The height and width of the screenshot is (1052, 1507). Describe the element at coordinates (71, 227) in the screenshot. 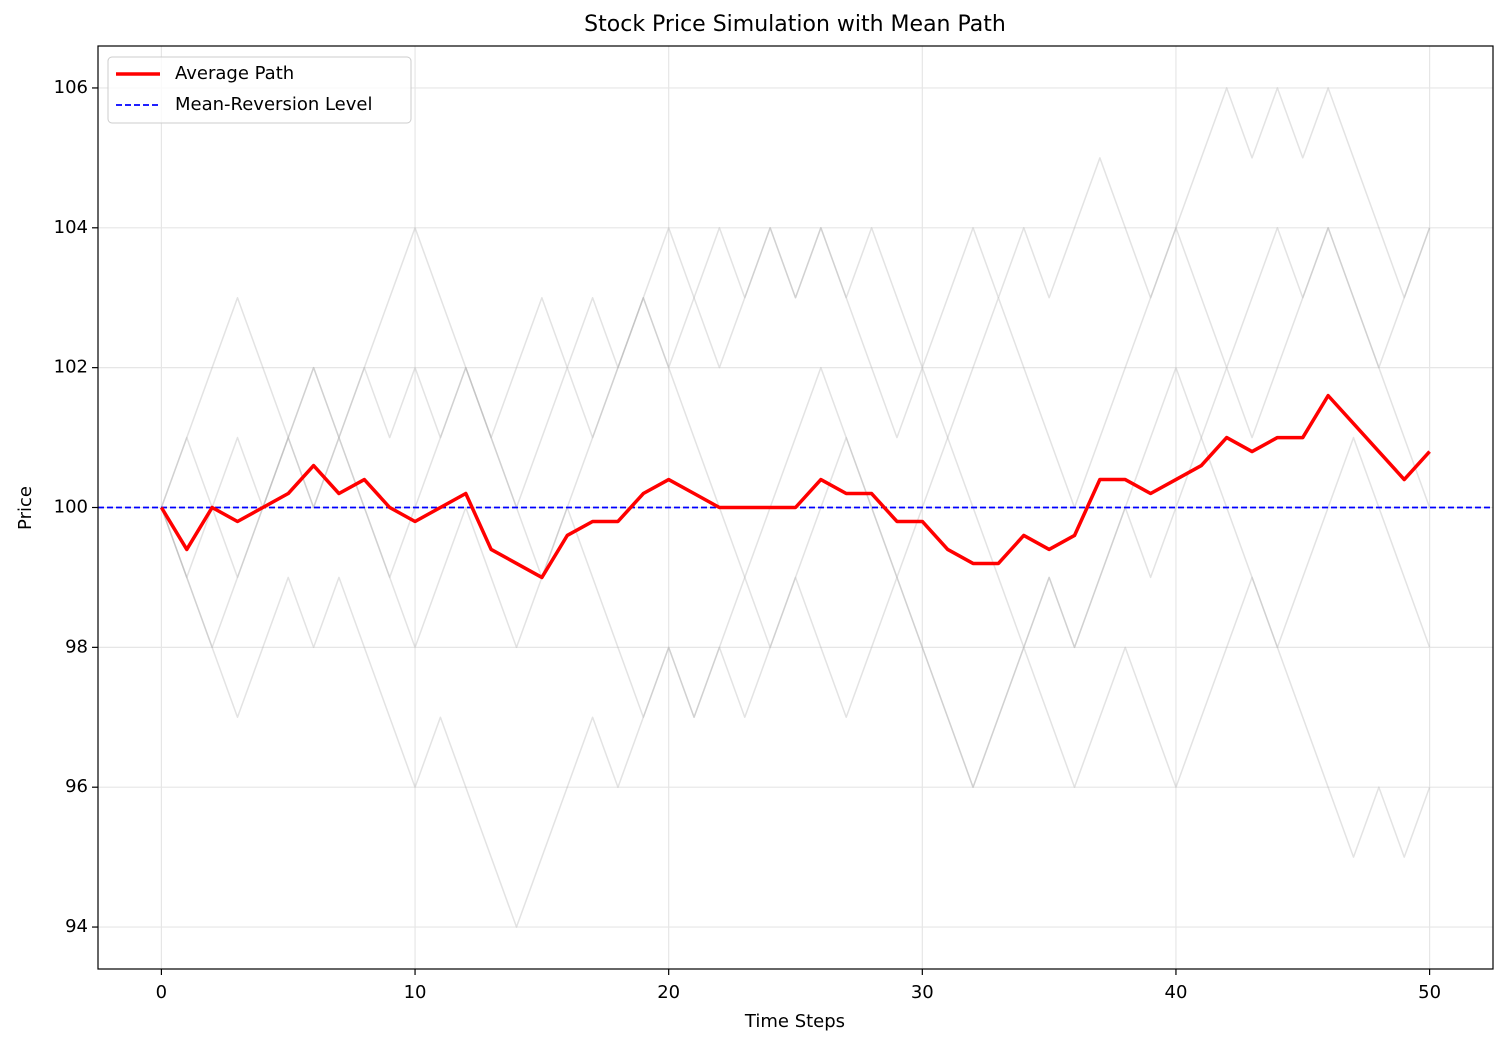

I see `y-tick-label: 104` at that location.